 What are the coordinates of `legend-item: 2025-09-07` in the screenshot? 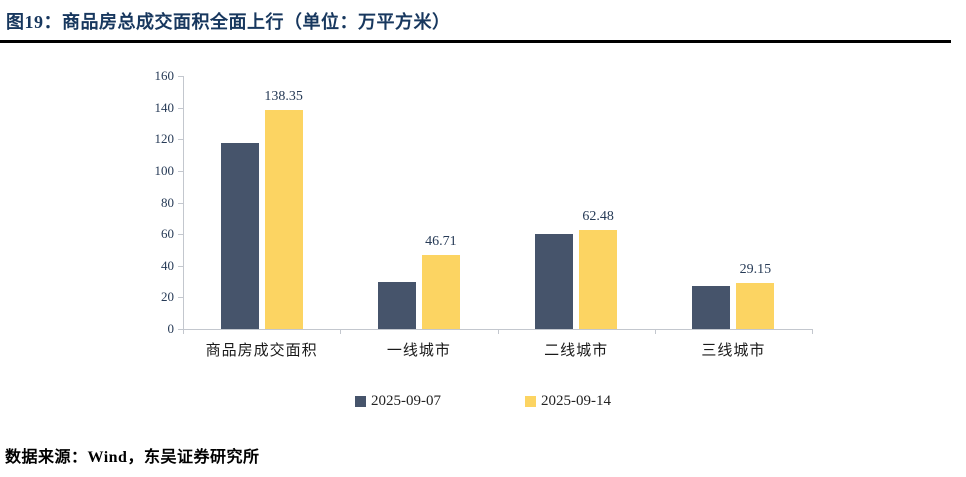 It's located at (398, 401).